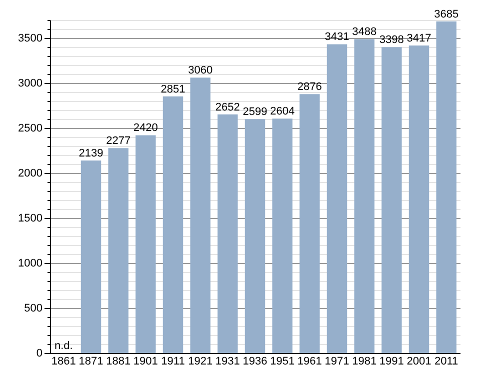  Describe the element at coordinates (30, 174) in the screenshot. I see `y-tick-label: 2000` at that location.